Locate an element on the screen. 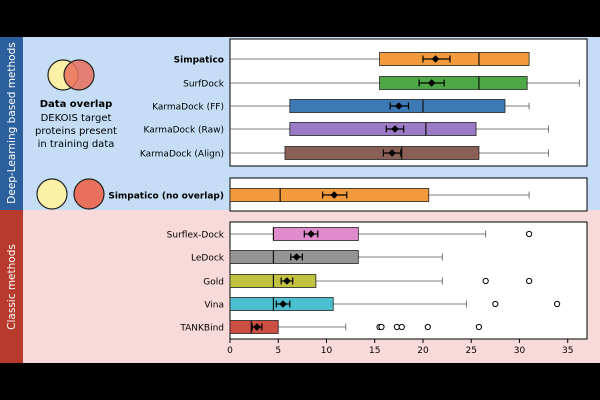 The width and height of the screenshot is (600, 400). legend-circle-right is located at coordinates (79, 75).